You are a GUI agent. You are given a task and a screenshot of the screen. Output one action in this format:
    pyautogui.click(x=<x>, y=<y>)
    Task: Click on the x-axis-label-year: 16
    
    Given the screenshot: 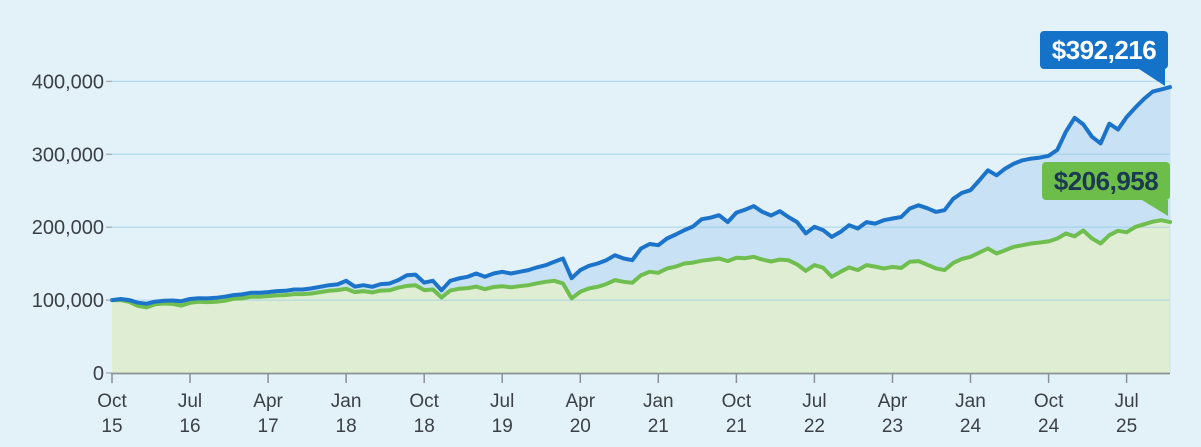 What is the action you would take?
    pyautogui.click(x=189, y=426)
    